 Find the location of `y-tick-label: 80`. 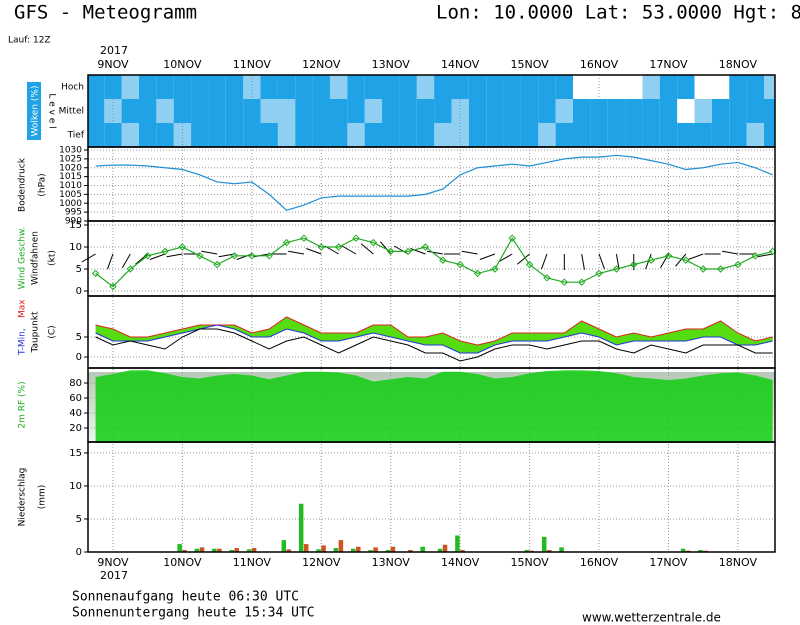

y-tick-label: 80 is located at coordinates (75, 383).